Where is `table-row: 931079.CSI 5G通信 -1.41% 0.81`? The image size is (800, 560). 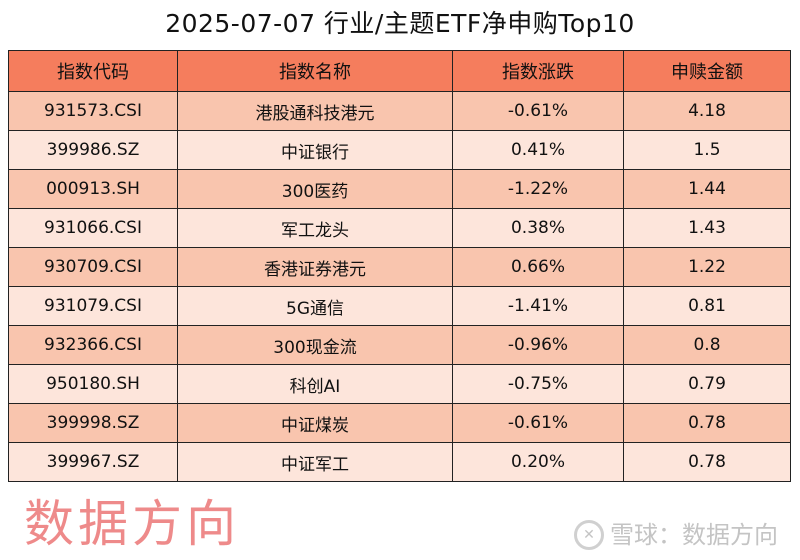
table-row: 931079.CSI 5G通信 -1.41% 0.81 is located at coordinates (399, 306).